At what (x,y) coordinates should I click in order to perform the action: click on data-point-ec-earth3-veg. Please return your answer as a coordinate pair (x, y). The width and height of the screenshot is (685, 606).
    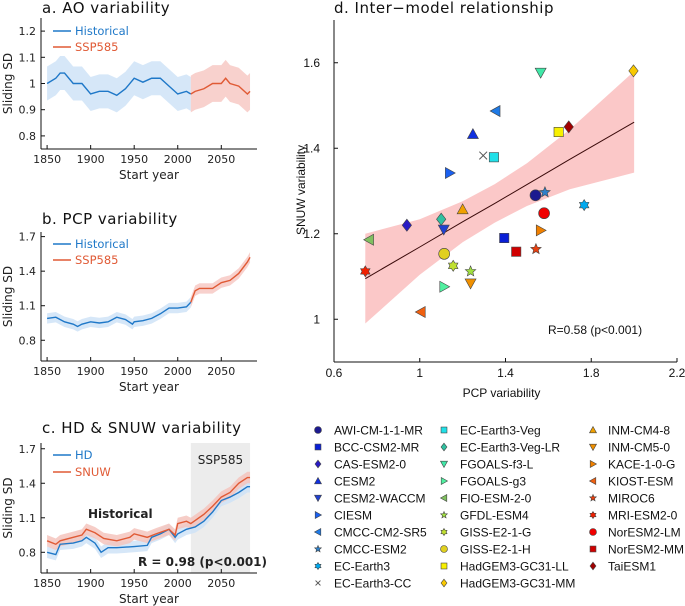
    Looking at the image, I should click on (493, 157).